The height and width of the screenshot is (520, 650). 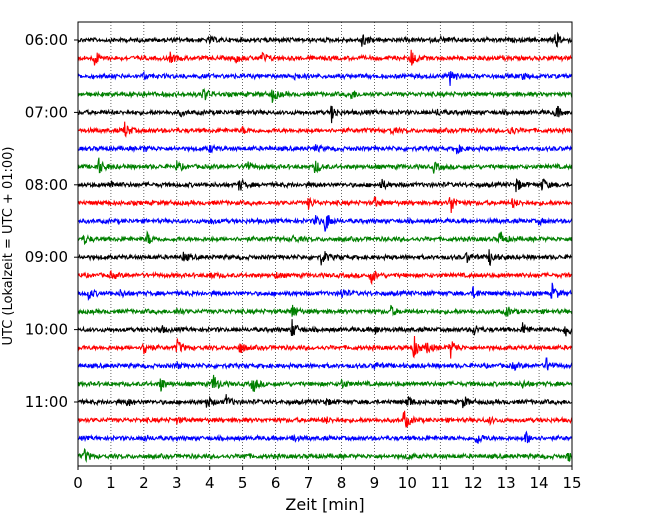 I want to click on x-tick-label-0: 0, so click(x=78, y=483).